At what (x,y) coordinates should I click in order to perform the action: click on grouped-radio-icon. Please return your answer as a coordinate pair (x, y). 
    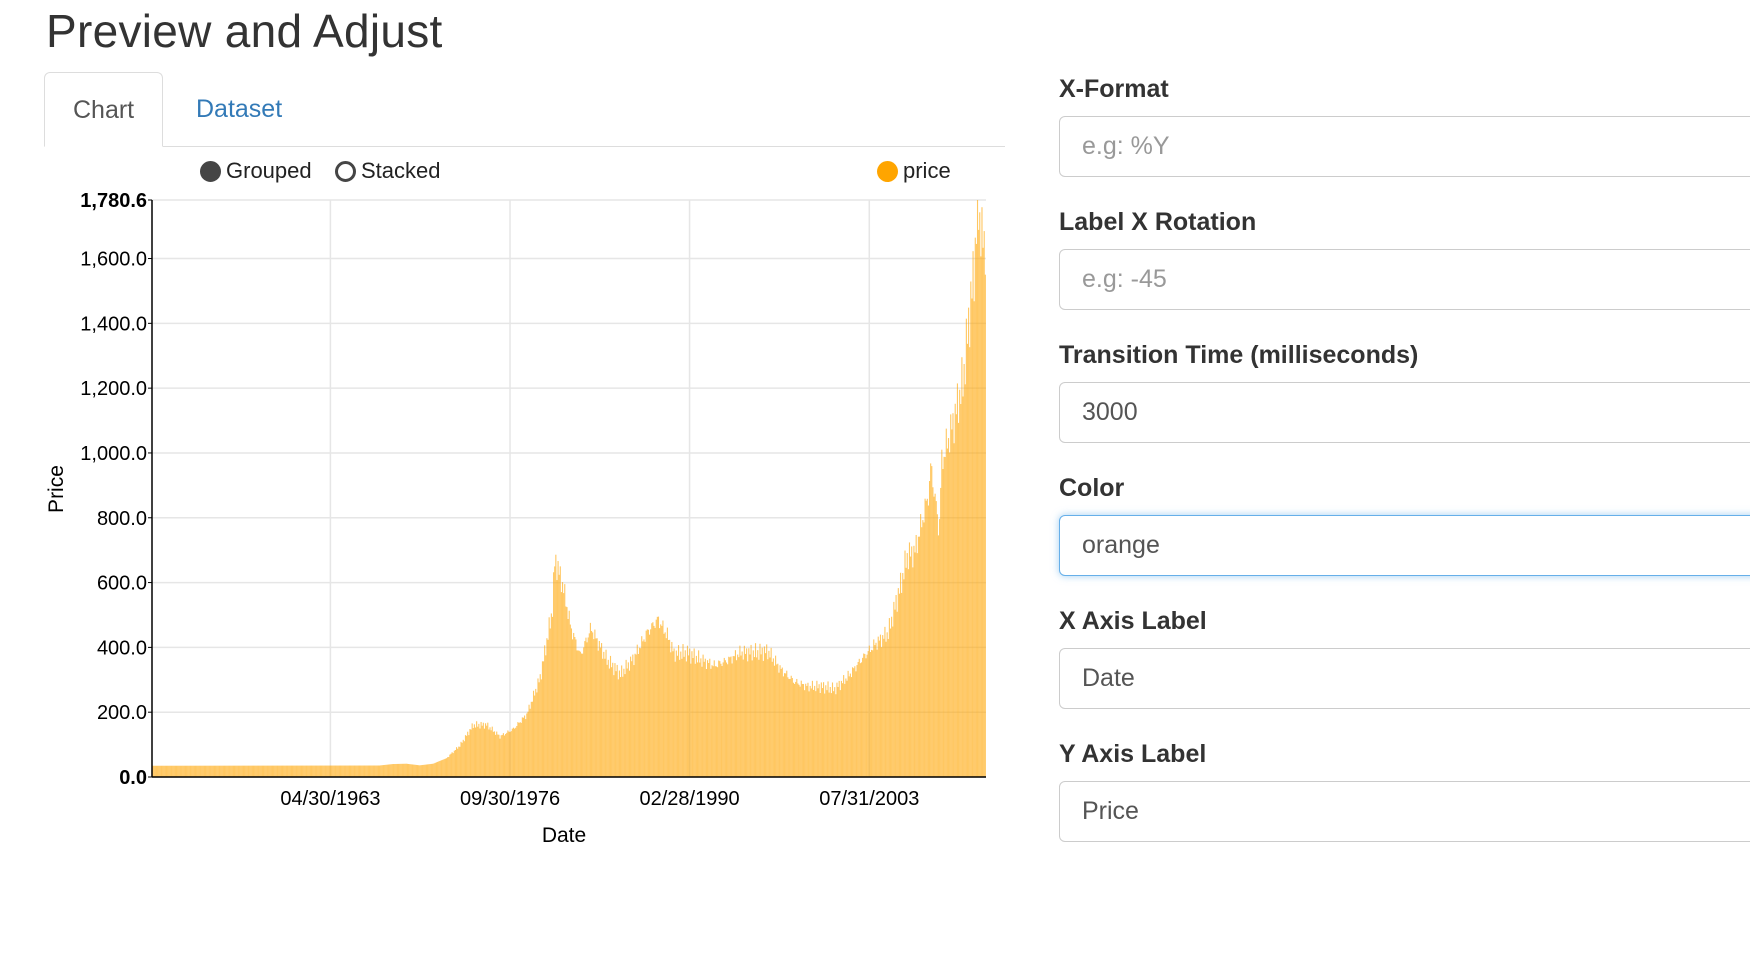
    Looking at the image, I should click on (210, 171).